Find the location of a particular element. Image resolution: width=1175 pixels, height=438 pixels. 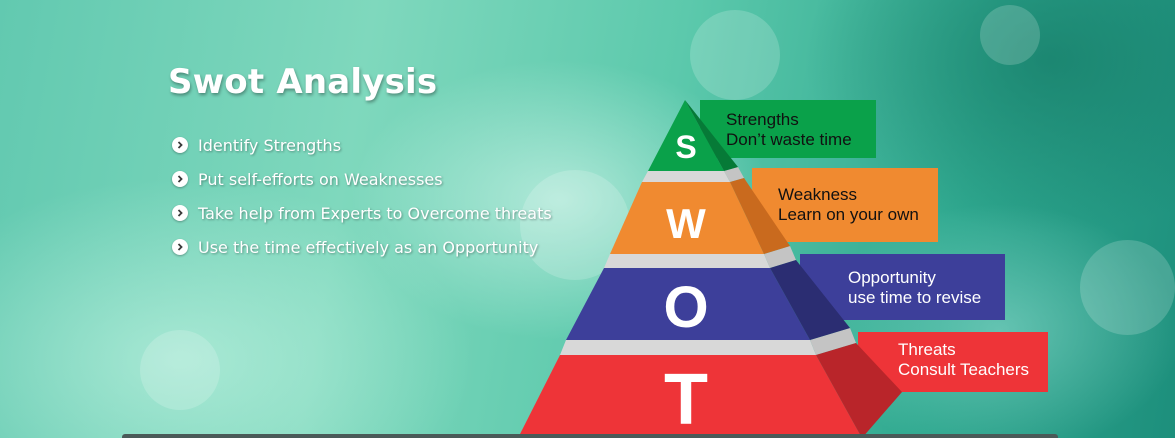

threats-label-title: Threats is located at coordinates (927, 349).